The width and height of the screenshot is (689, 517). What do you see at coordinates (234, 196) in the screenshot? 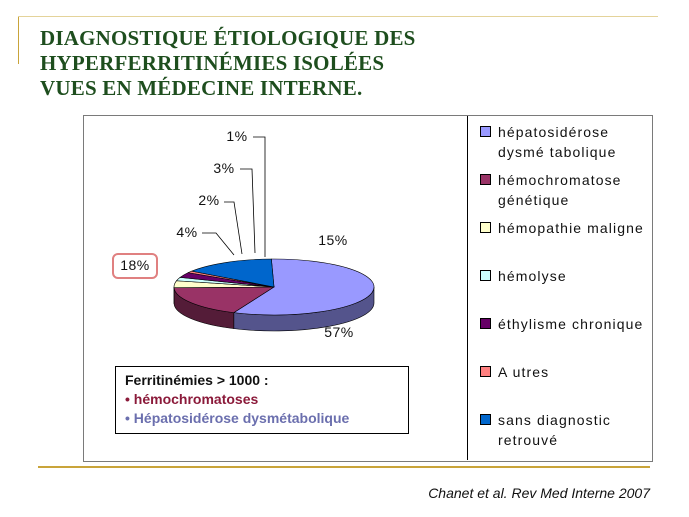
I see `pie-leader-lines` at bounding box center [234, 196].